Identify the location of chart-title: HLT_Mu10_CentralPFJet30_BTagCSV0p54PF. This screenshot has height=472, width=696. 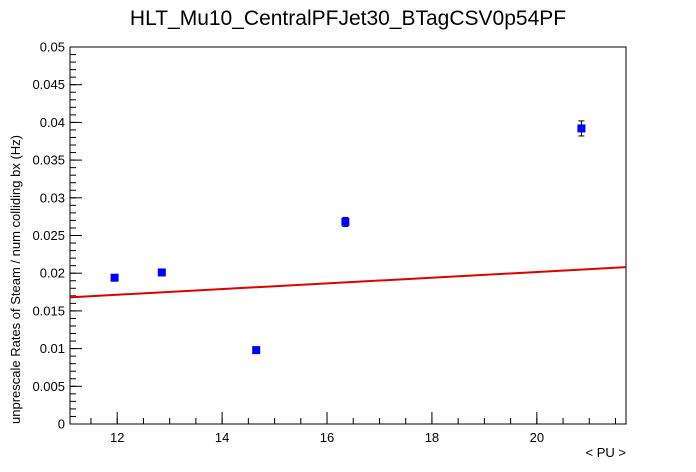
(348, 18).